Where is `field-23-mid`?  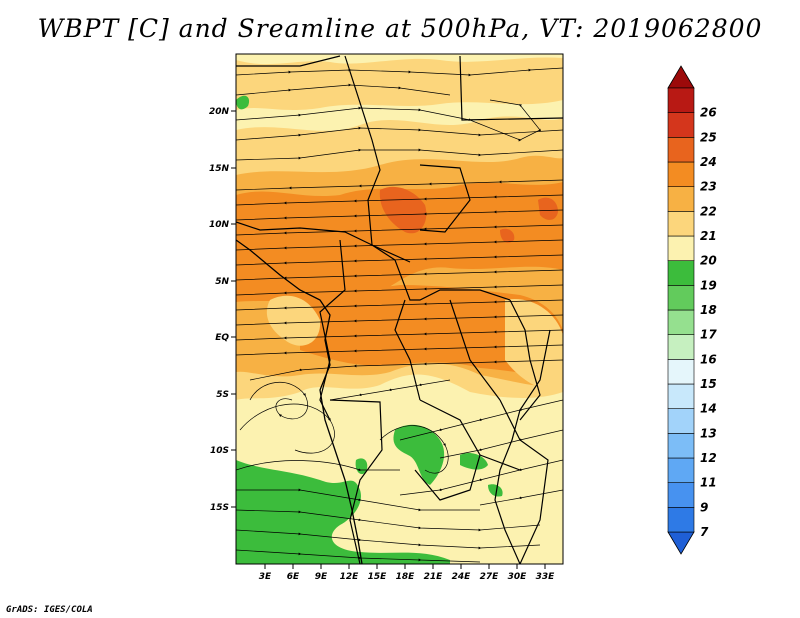 field-23-mid is located at coordinates (507, 235).